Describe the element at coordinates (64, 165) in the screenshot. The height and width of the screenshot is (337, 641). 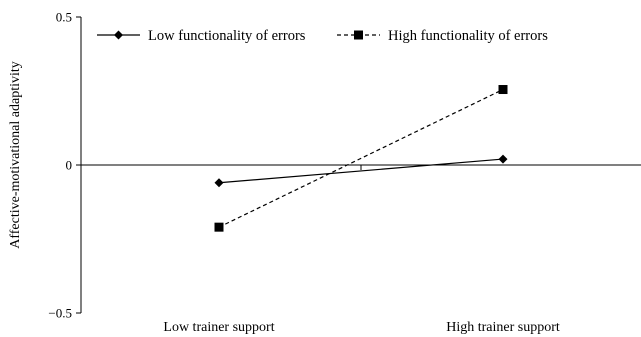
I see `y-ticks: 0.5 0 −0.5` at that location.